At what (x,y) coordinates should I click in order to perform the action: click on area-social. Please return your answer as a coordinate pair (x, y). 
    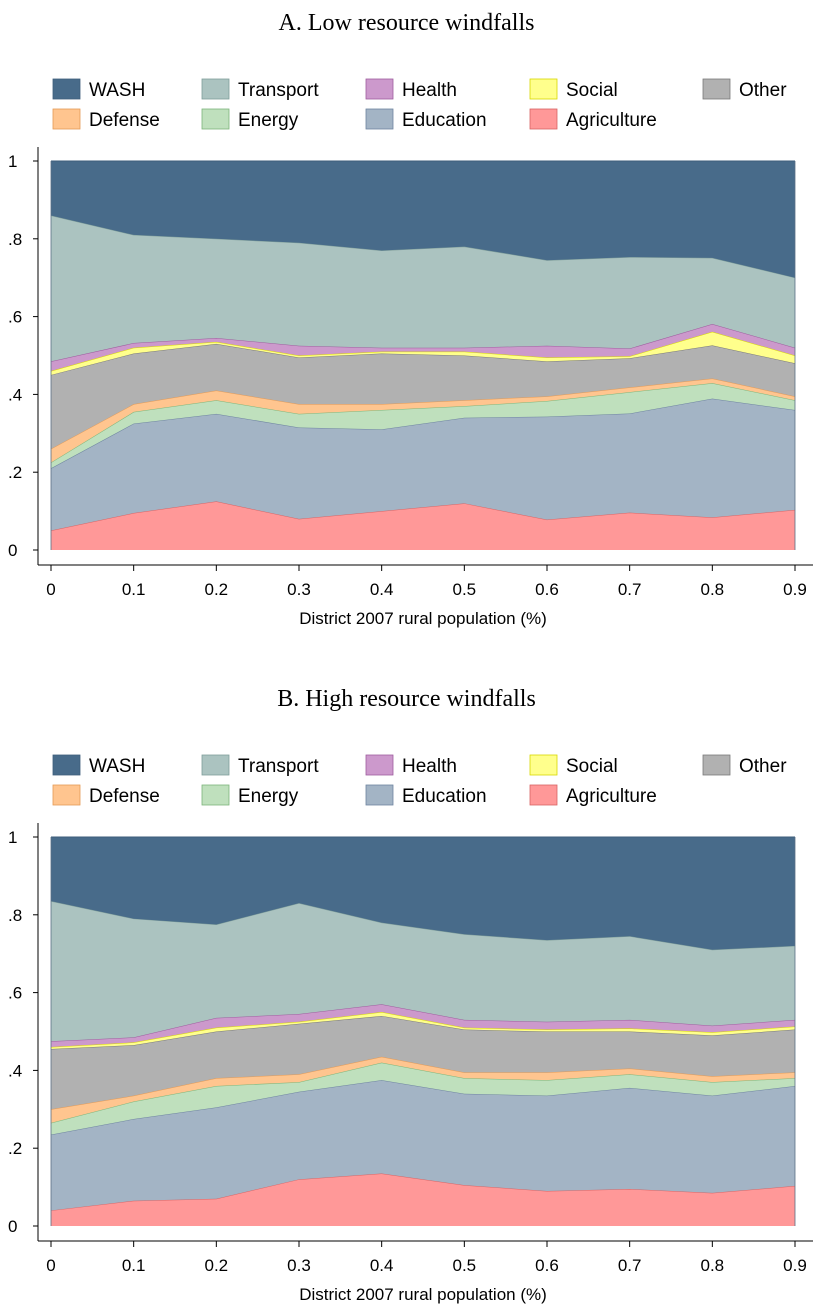
    Looking at the image, I should click on (423, 1030).